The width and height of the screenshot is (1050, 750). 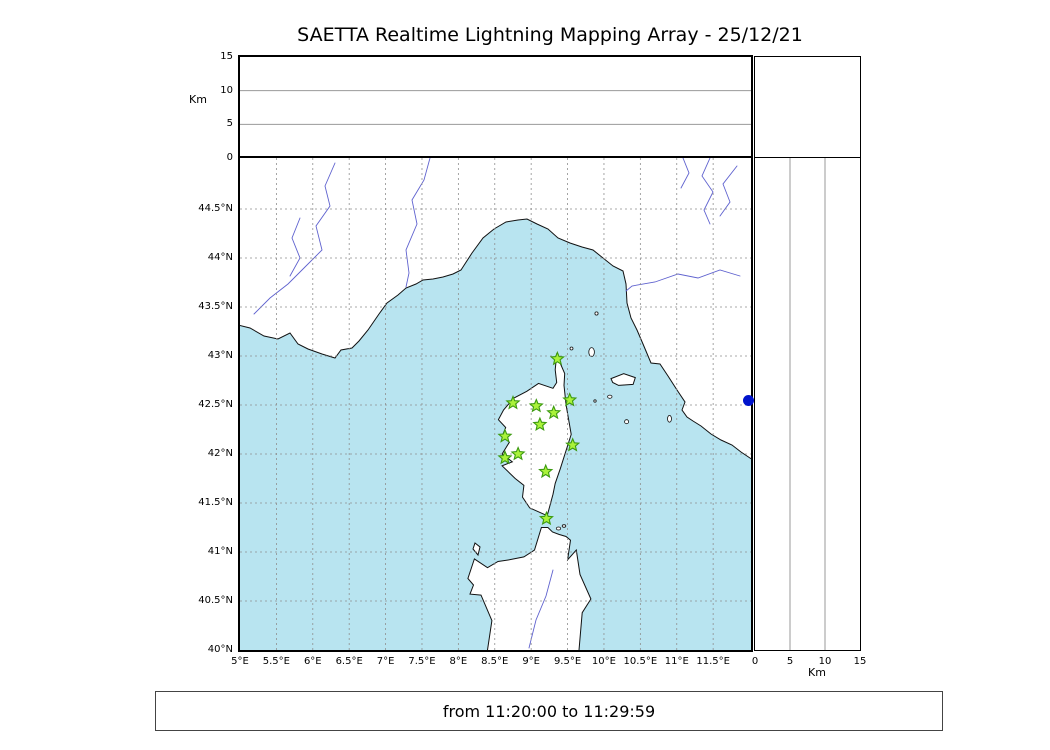 I want to click on altitude-longitude-plot, so click(x=495, y=107).